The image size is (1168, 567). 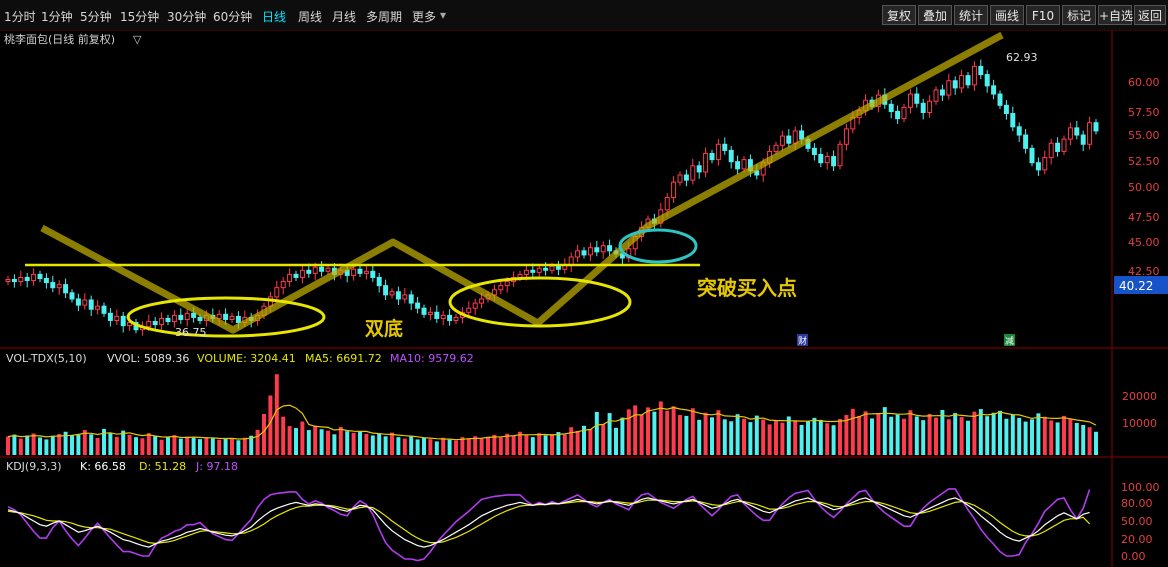 What do you see at coordinates (274, 17) in the screenshot?
I see `period-tab-daily: 日线` at bounding box center [274, 17].